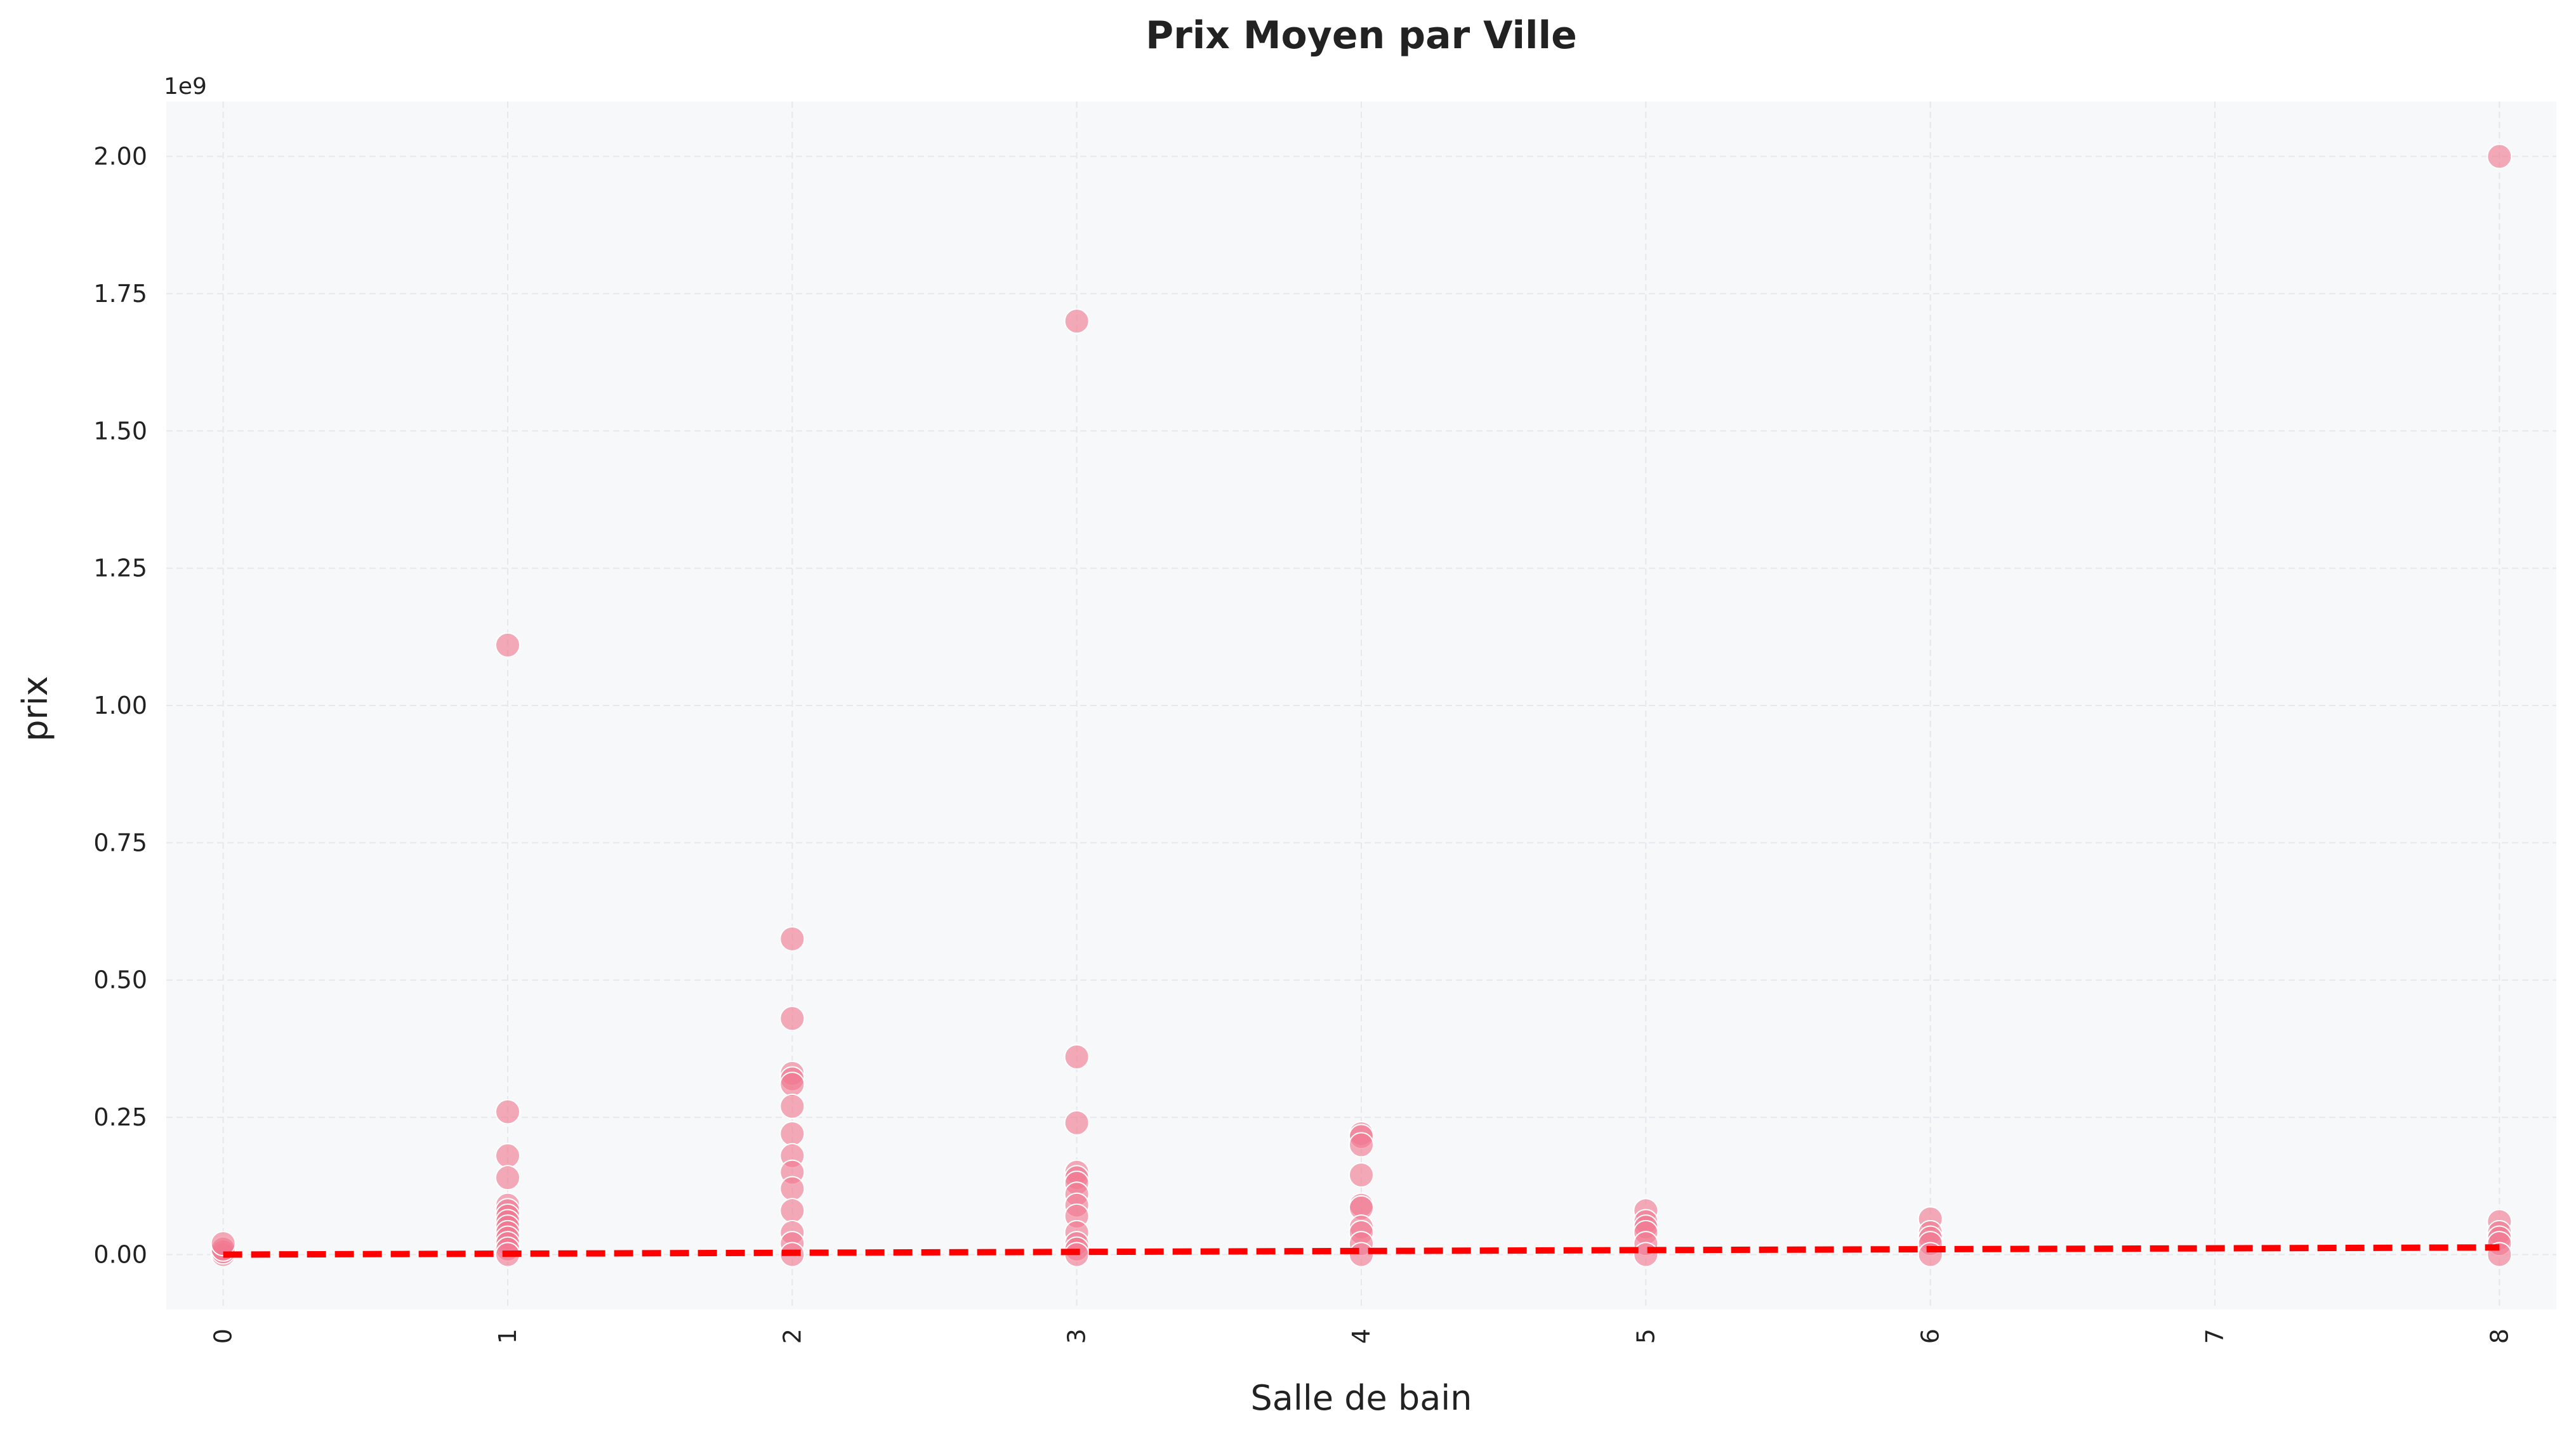 This screenshot has width=2576, height=1437. Describe the element at coordinates (120, 1117) in the screenshot. I see `y-tick-label: 0.25` at that location.